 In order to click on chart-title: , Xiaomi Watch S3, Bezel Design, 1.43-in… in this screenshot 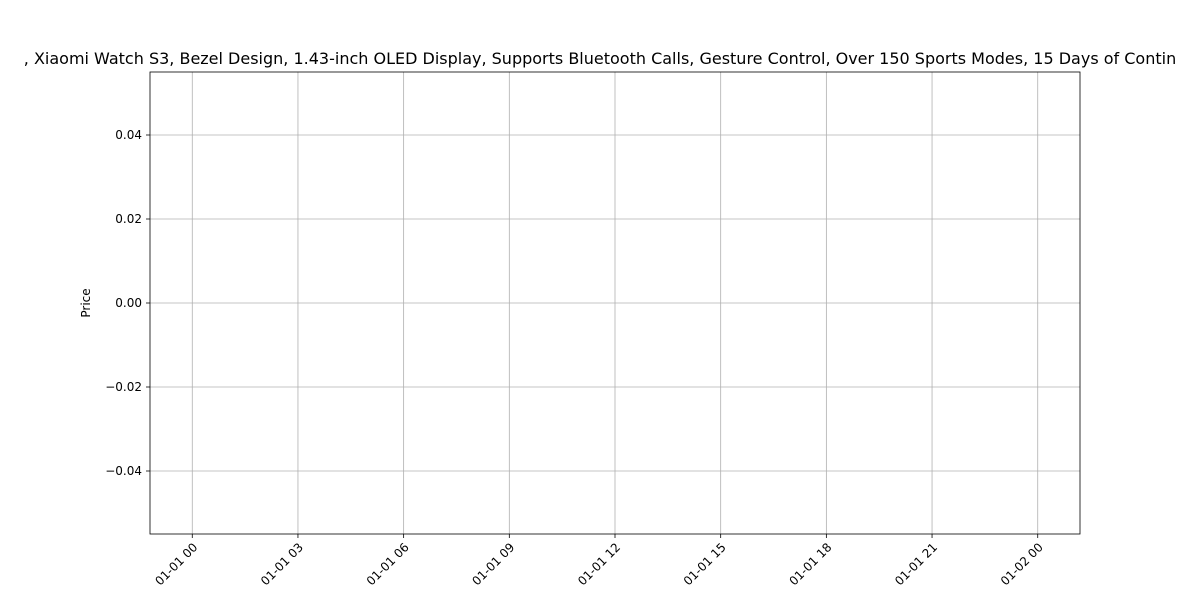, I will do `click(600, 58)`.